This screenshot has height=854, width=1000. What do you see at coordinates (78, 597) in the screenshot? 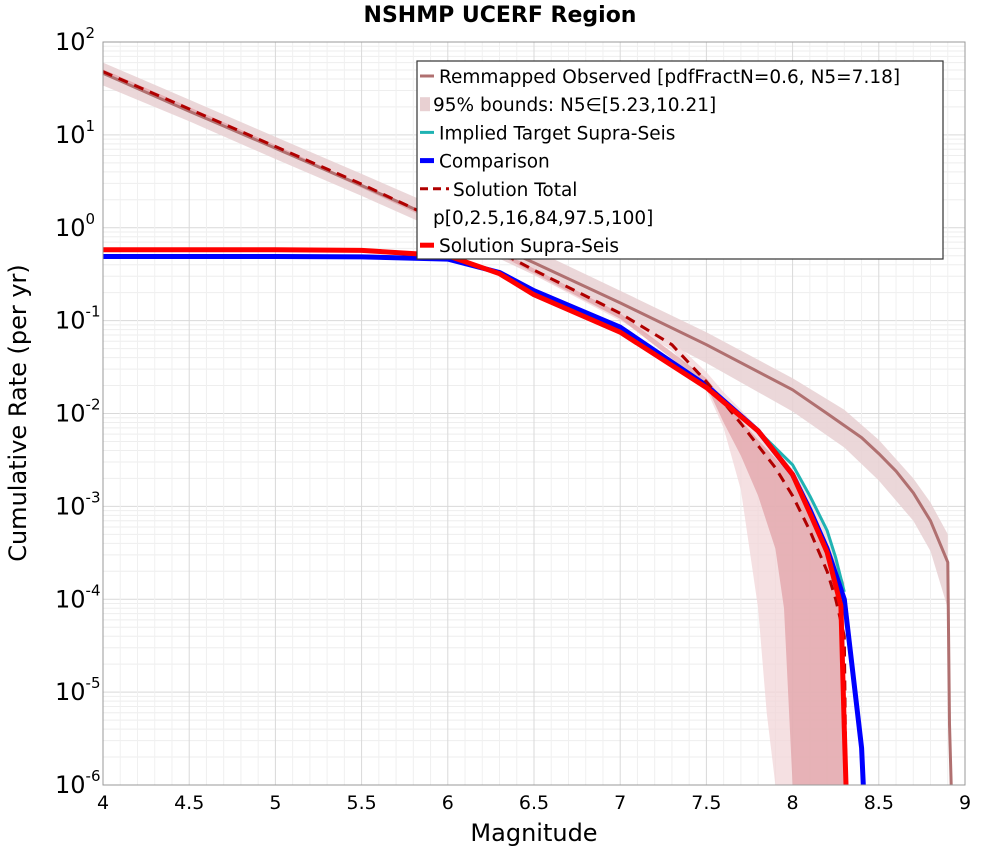
I see `y-tick-label: 10⁻⁴` at bounding box center [78, 597].